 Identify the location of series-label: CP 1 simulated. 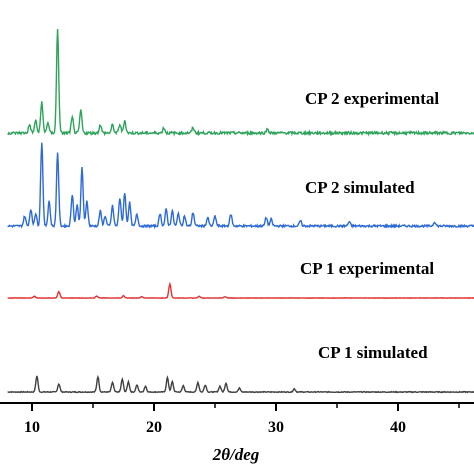
(373, 352).